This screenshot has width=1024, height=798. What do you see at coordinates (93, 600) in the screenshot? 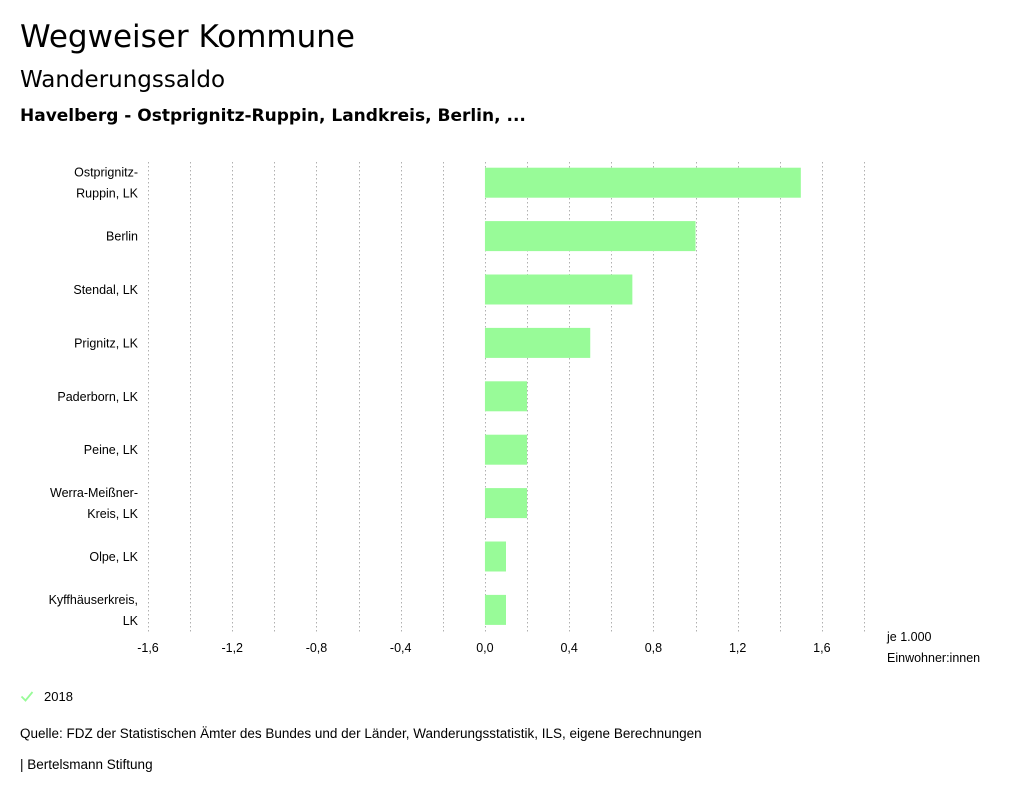
I see `category-label-line: Kyffhäuserkreis,` at bounding box center [93, 600].